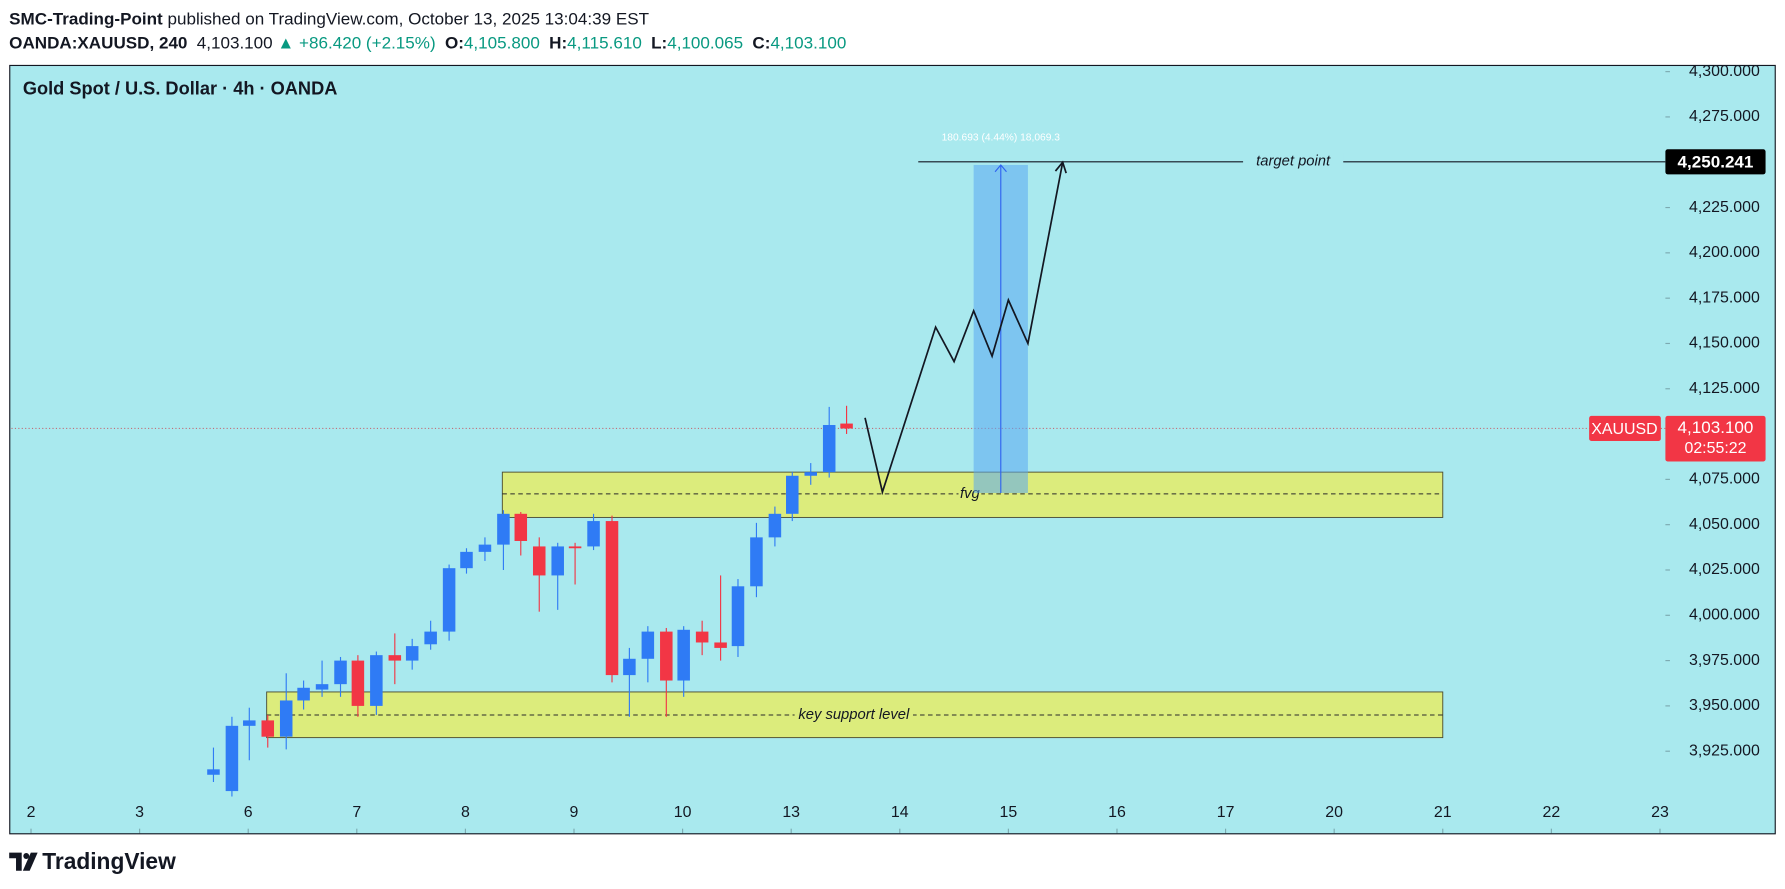  Describe the element at coordinates (604, 42) in the screenshot. I see `ohlc-value: 4,115.610` at that location.